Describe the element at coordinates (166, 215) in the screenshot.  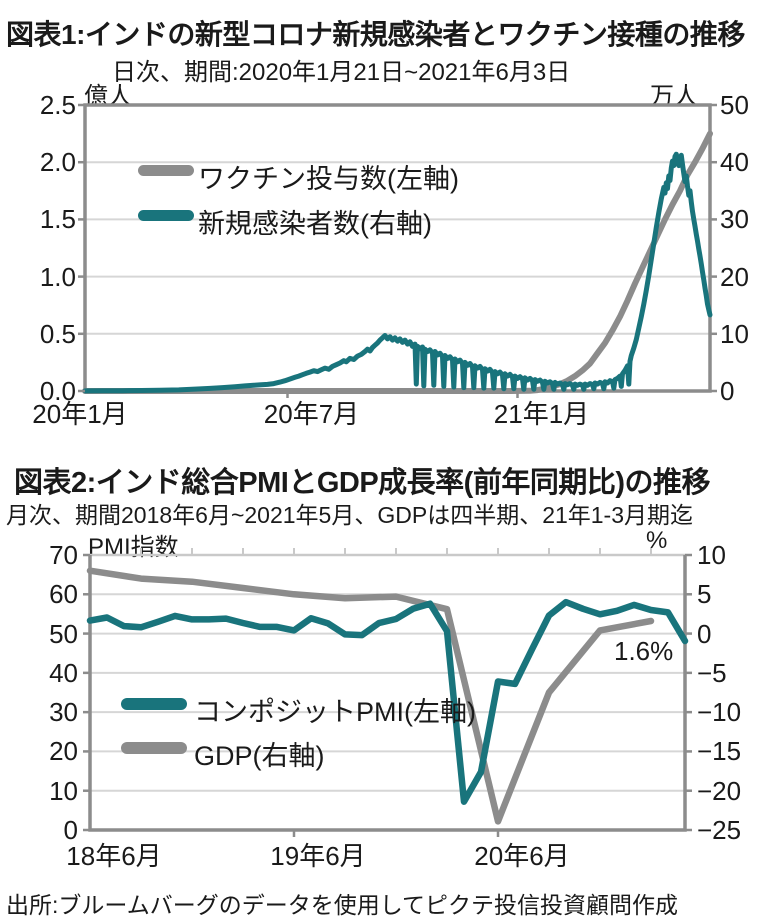
I see `chart1-legend-cases-swatch` at that location.